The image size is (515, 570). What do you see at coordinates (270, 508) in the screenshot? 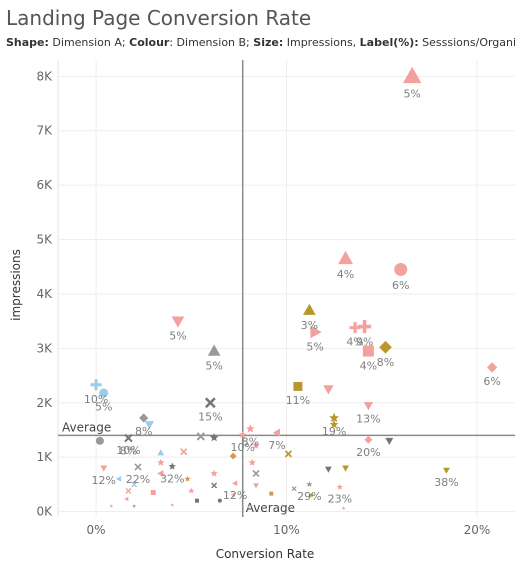
I see `average-x-label: Average` at bounding box center [270, 508].